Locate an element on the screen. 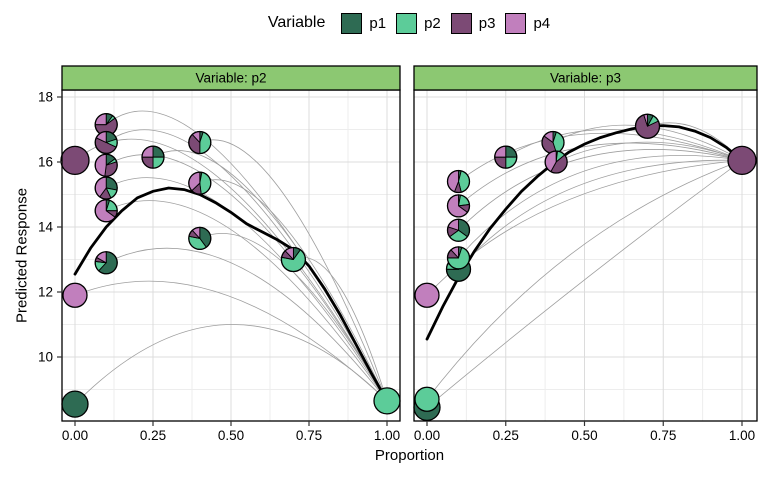  y-tick-label: 10 is located at coordinates (45, 357).